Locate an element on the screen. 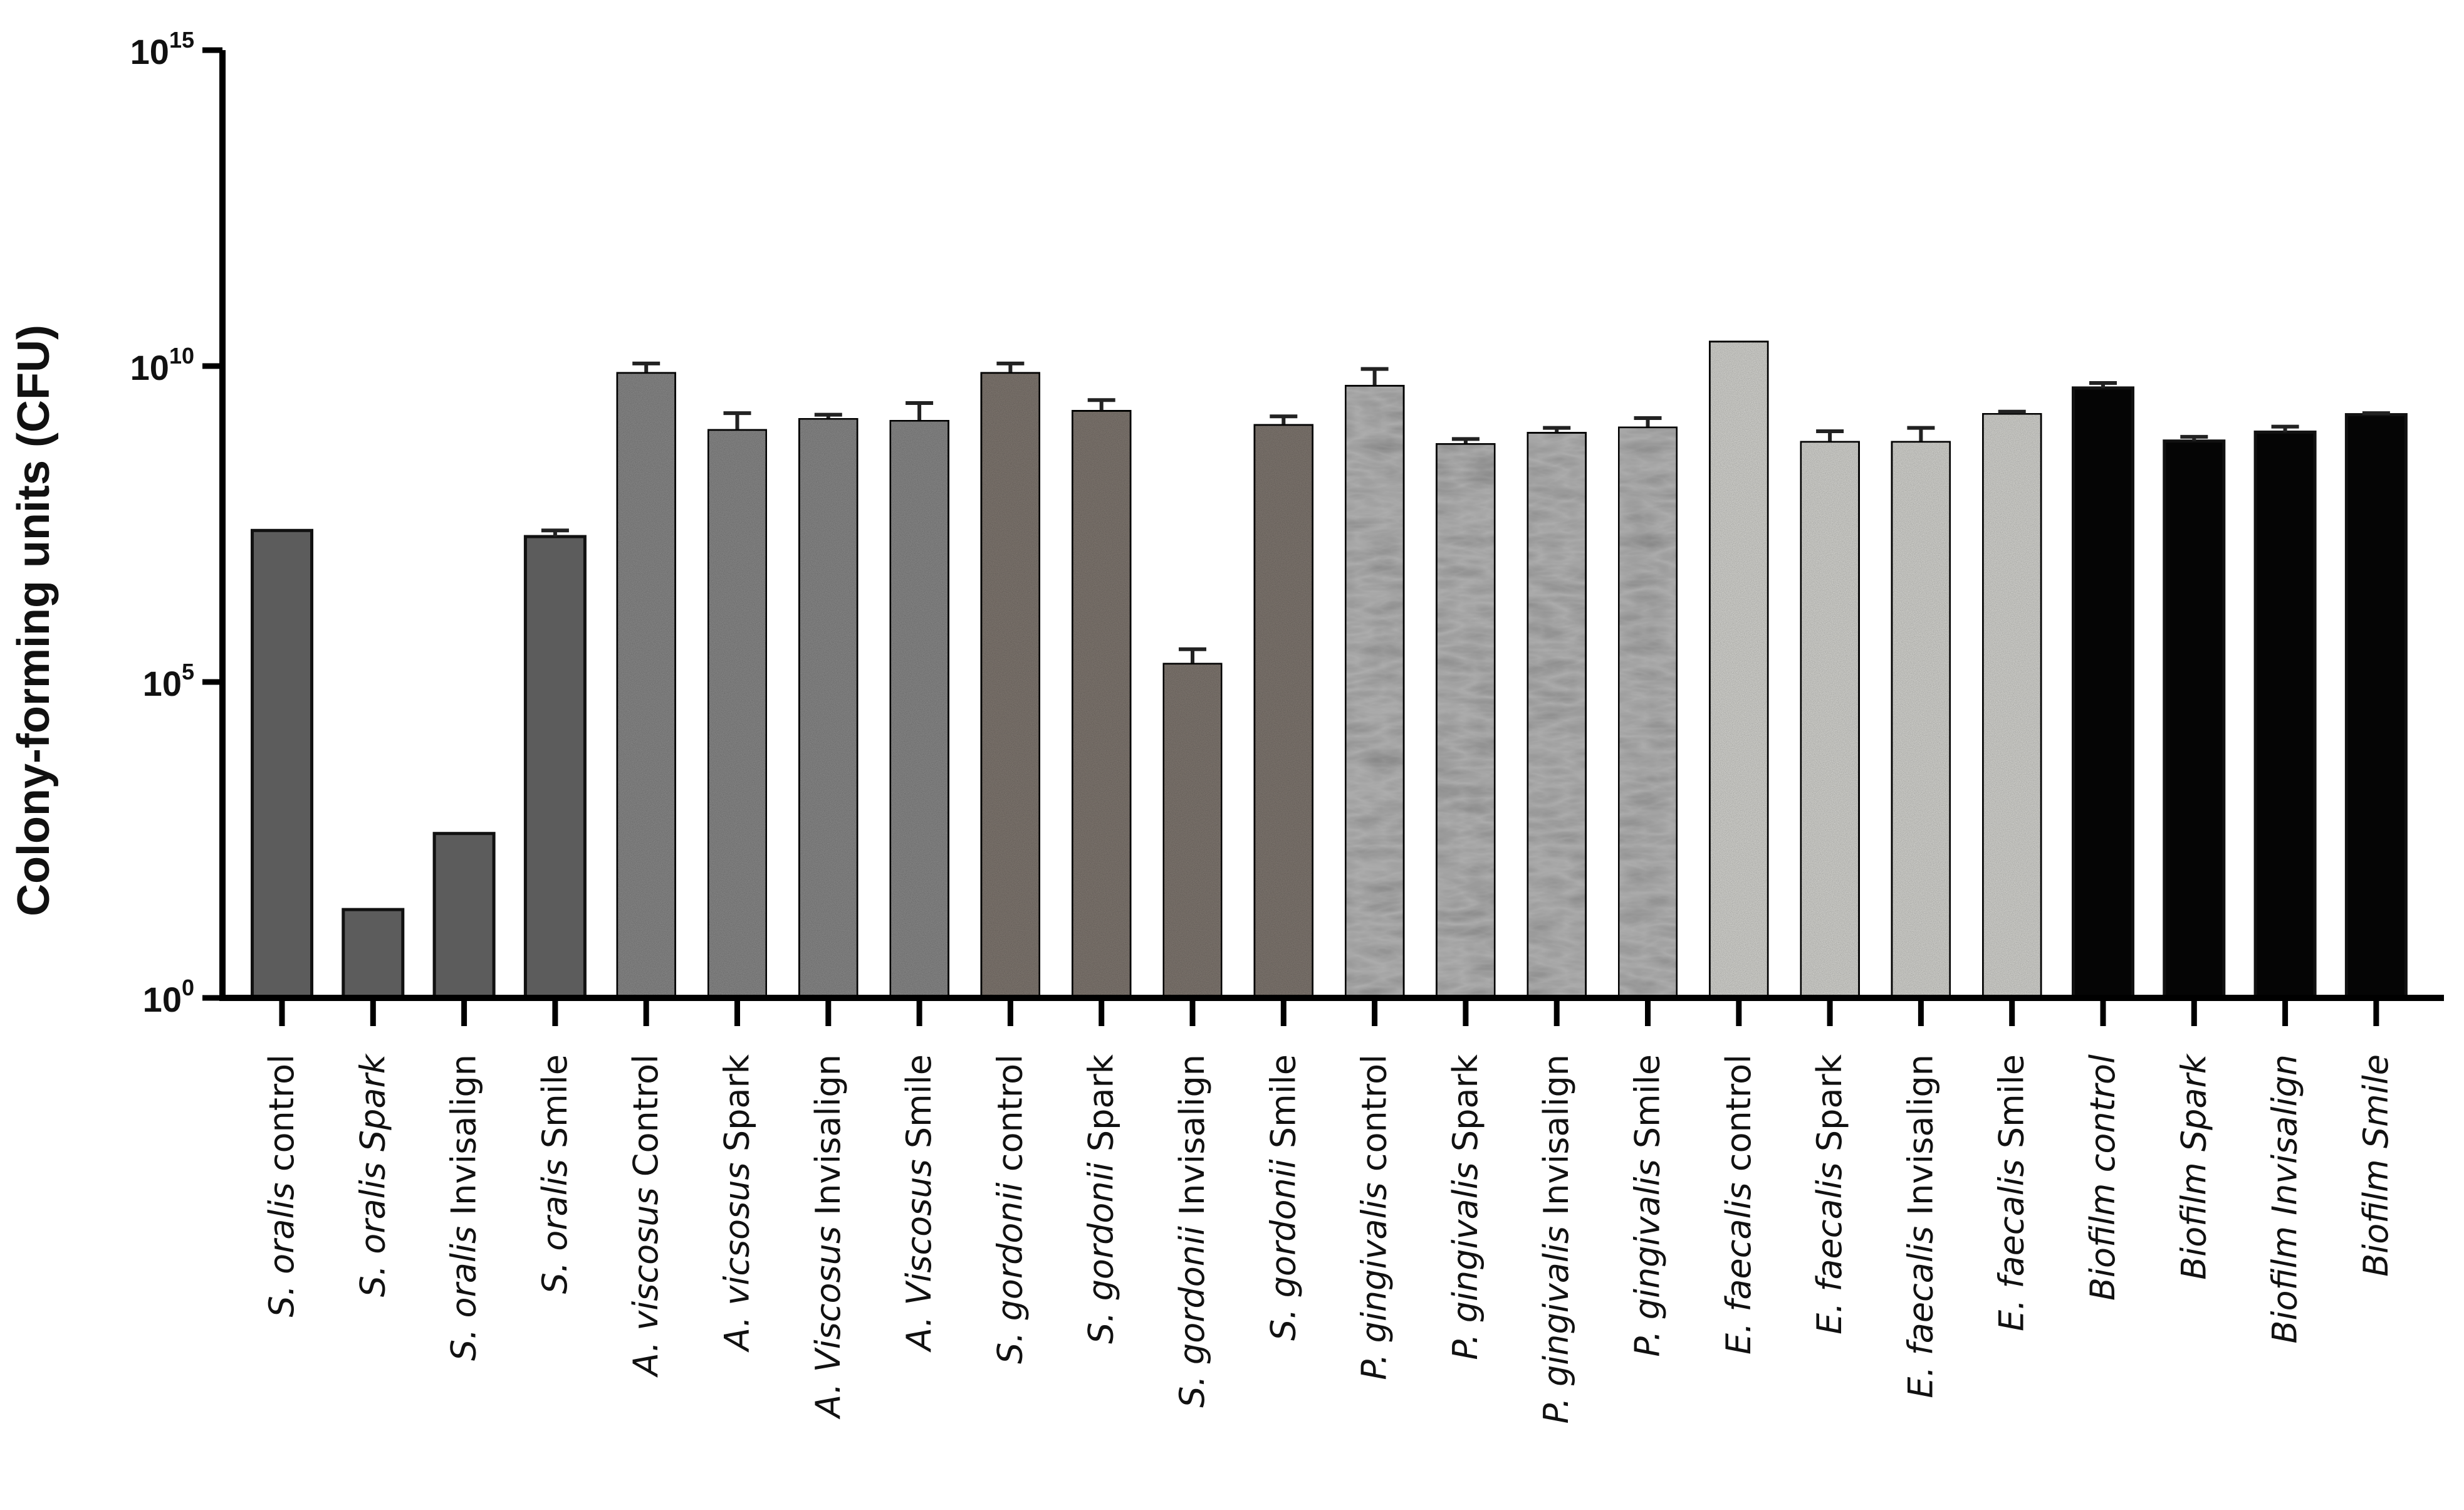 This screenshot has height=1510, width=2464. x-category-label: P. gingivalis Invisalign is located at coordinates (1556, 1238).